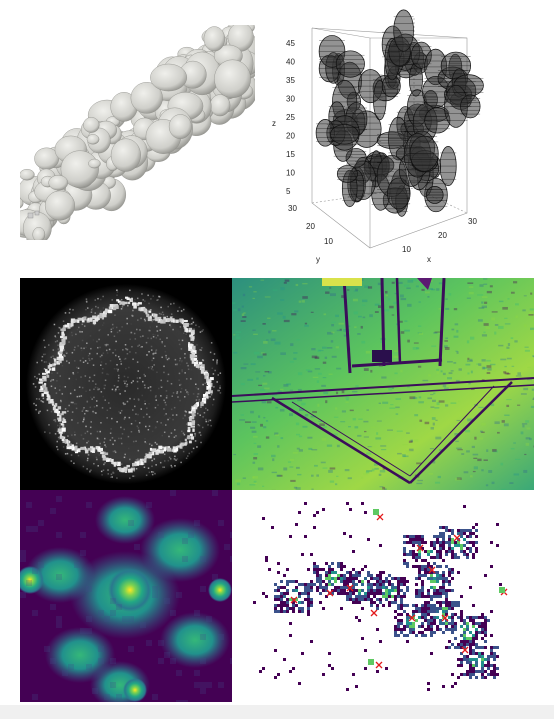 This screenshot has width=554, height=719. Describe the element at coordinates (39, 233) in the screenshot. I see `surface-blob` at that location.